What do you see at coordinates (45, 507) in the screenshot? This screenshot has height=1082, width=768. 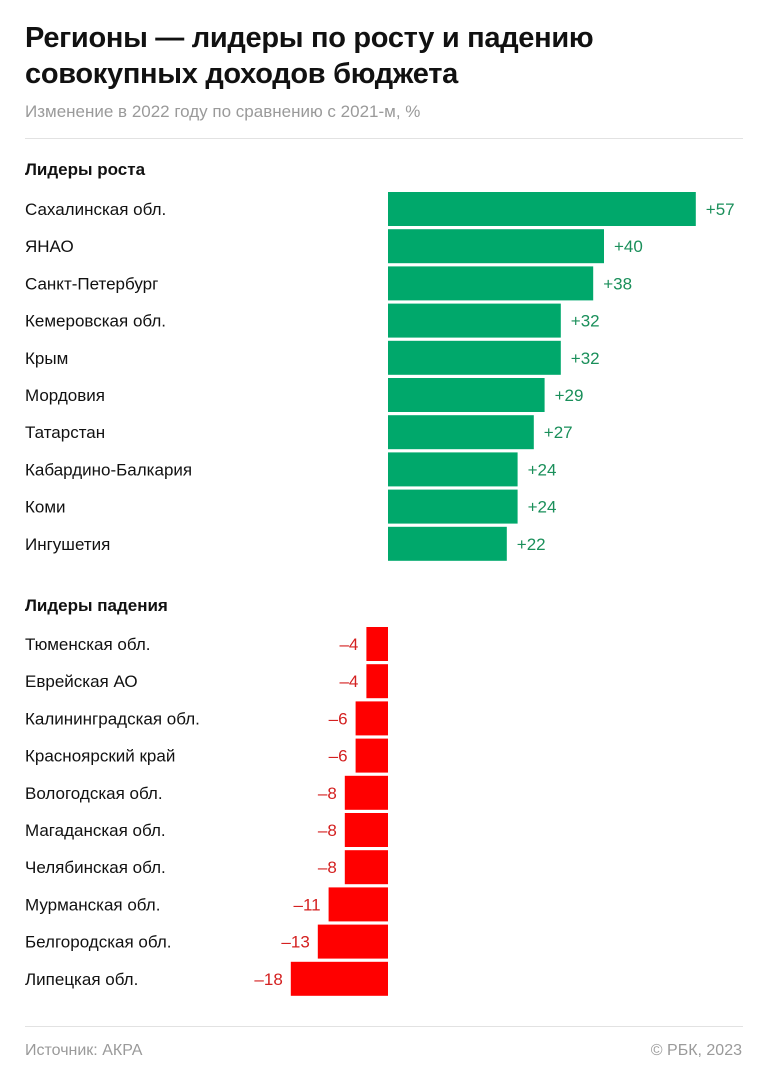 I see `category-label: Коми` at bounding box center [45, 507].